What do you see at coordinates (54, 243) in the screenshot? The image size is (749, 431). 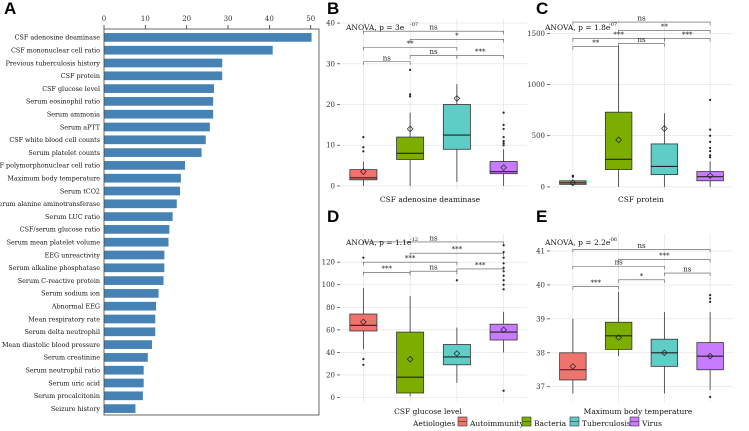 I see `a-category-label: Serum mean platelet volume` at bounding box center [54, 243].